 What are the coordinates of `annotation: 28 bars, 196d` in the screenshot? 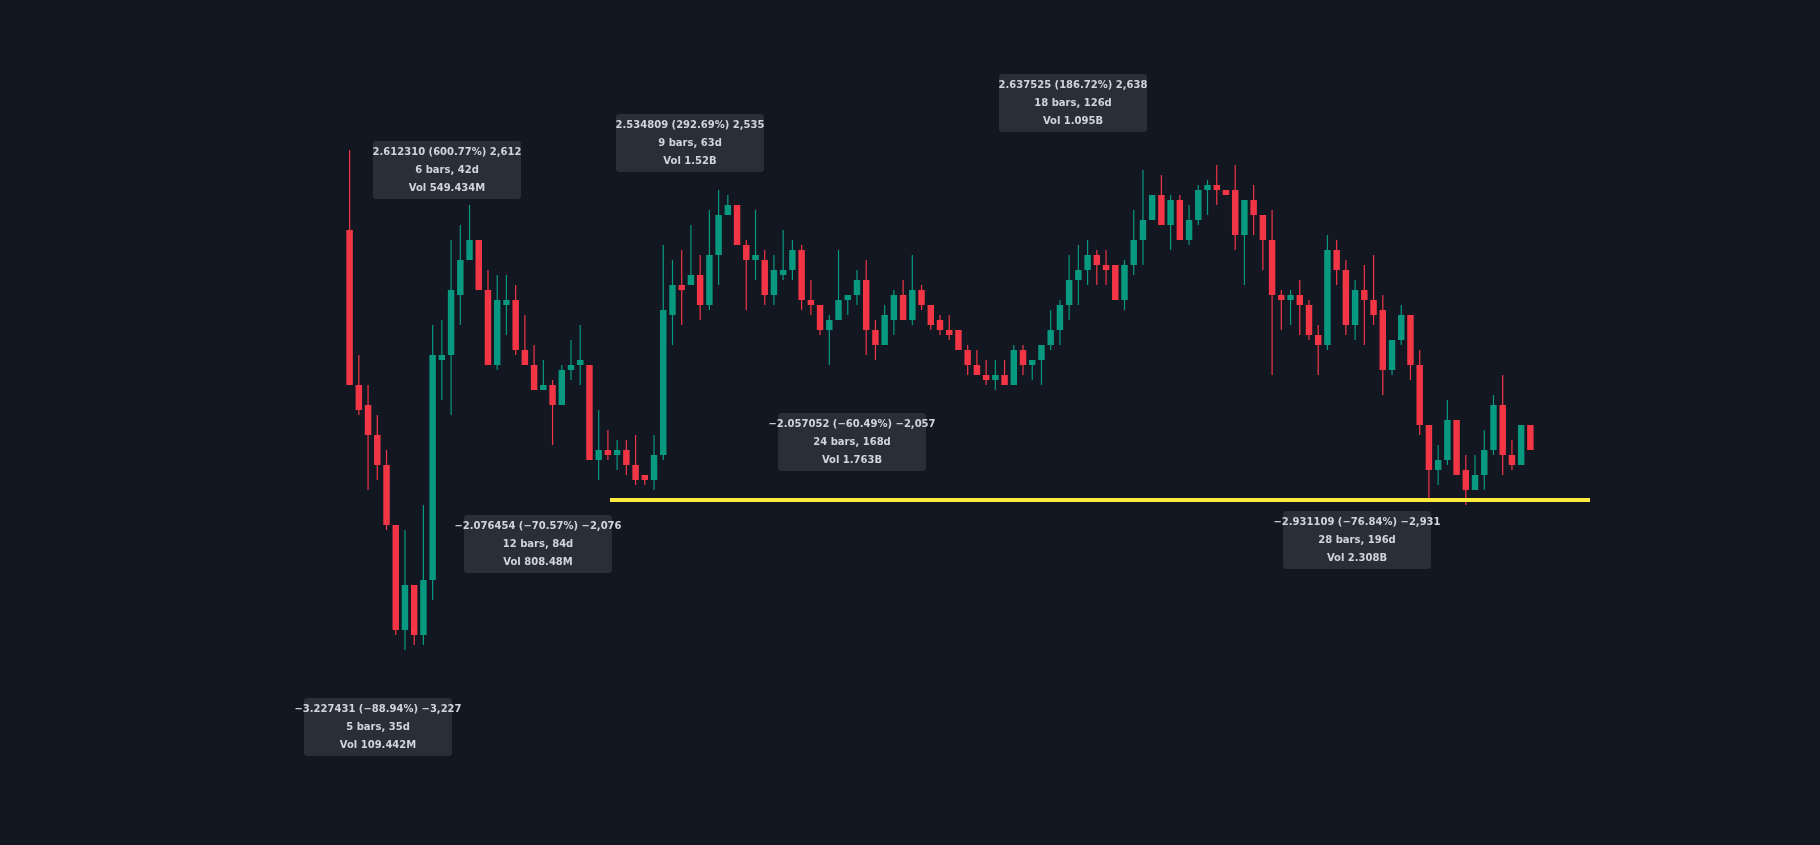 It's located at (1357, 539).